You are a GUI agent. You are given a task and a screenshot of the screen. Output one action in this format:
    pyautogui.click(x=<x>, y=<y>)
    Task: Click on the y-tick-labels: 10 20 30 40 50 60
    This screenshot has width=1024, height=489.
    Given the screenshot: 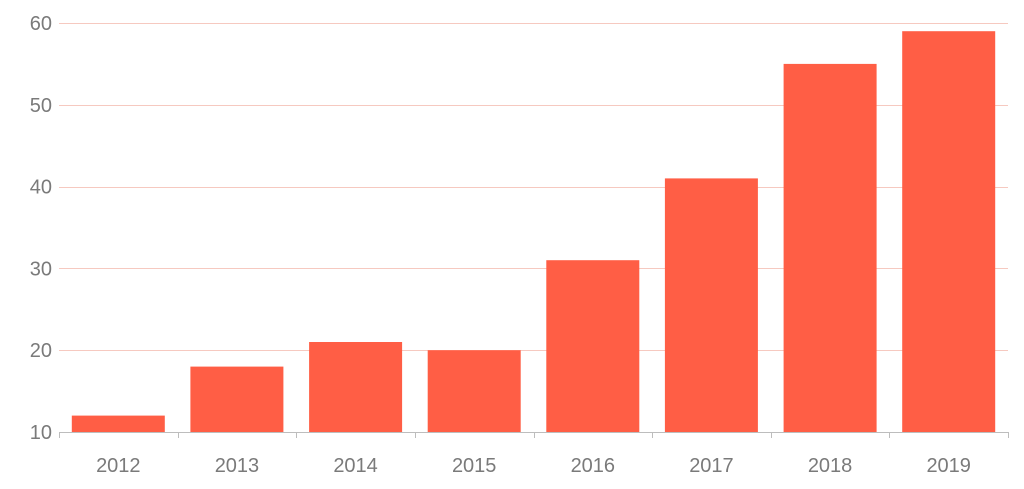 What is the action you would take?
    pyautogui.click(x=41, y=228)
    